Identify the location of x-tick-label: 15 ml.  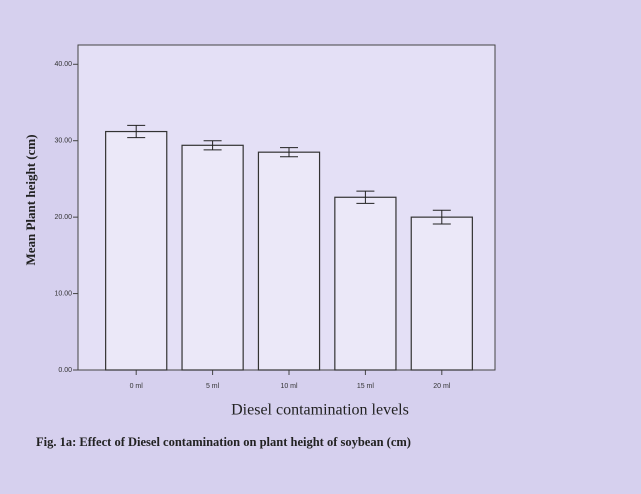
(366, 386).